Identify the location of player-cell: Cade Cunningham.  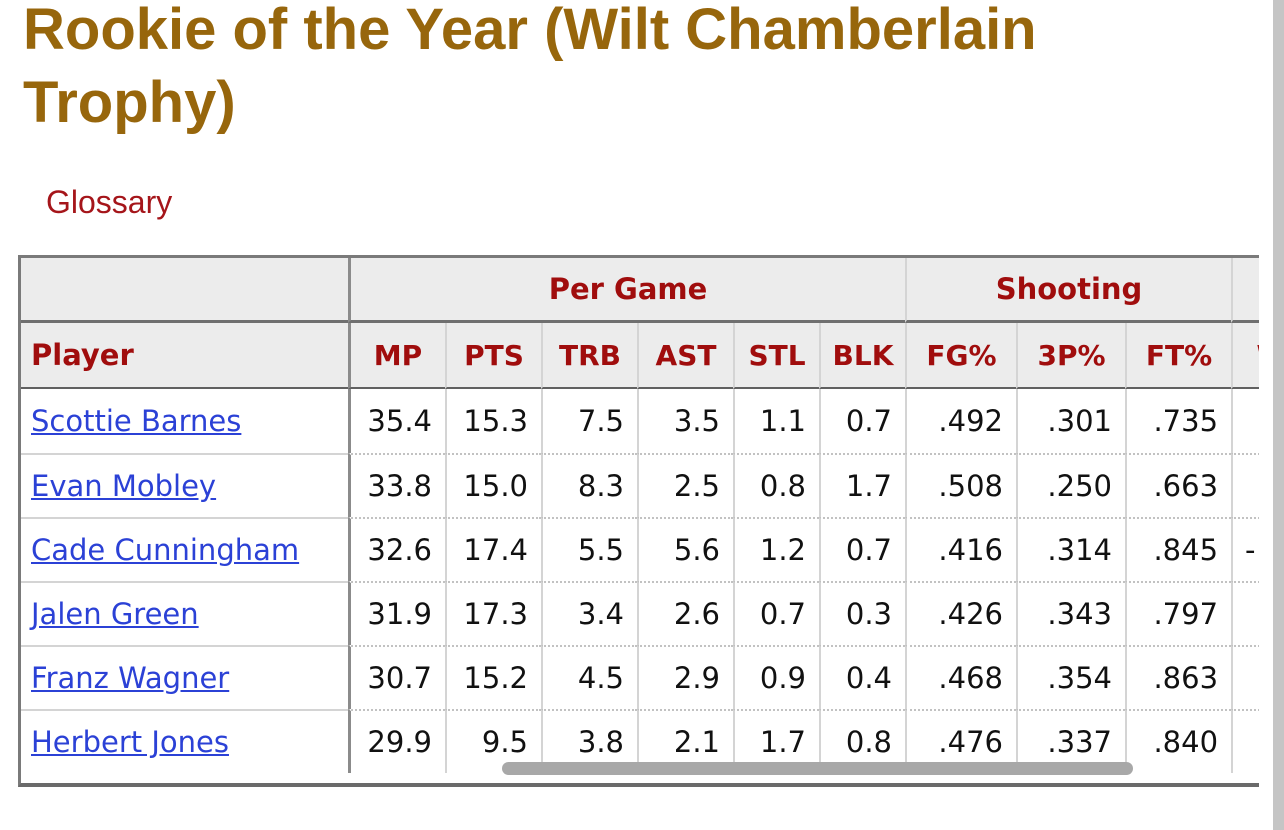
(184, 549).